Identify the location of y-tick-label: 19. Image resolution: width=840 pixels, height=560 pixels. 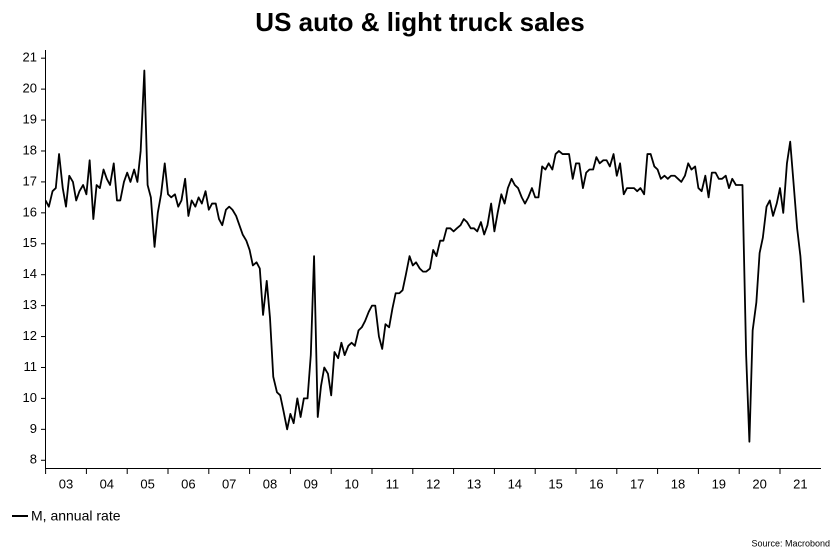
(30, 118).